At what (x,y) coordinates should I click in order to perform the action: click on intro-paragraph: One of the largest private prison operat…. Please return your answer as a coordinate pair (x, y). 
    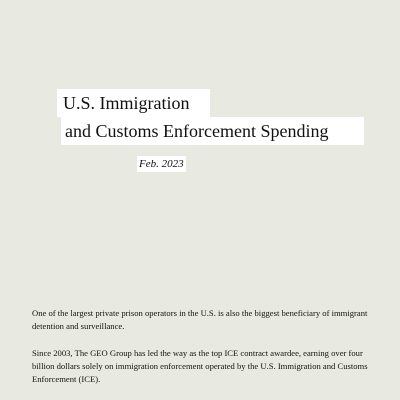
    Looking at the image, I should click on (200, 319).